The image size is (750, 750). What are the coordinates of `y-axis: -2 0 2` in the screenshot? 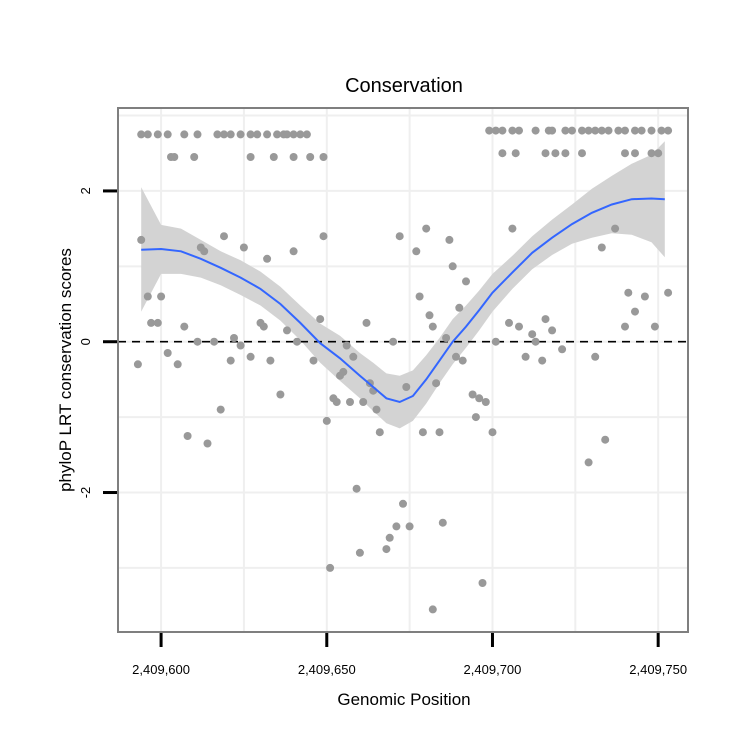 It's located at (97, 342).